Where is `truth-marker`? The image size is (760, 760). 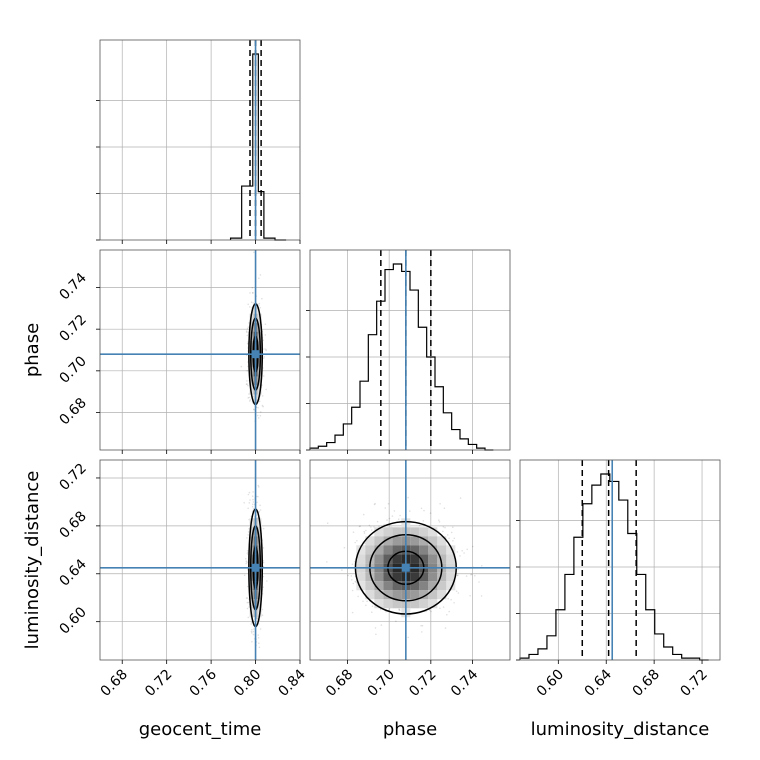 truth-marker is located at coordinates (405, 567).